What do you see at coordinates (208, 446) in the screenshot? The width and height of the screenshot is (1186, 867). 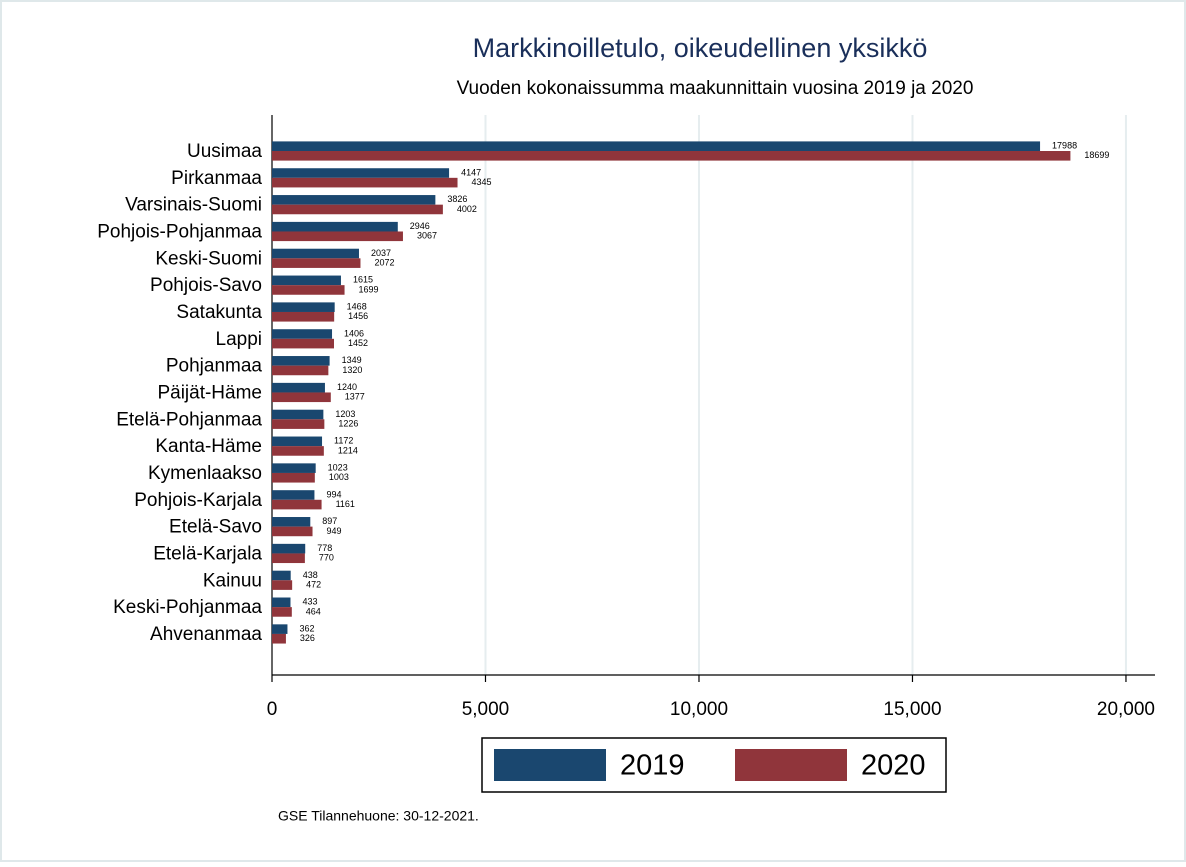 I see `y-tick-label: Kanta-Häme` at bounding box center [208, 446].